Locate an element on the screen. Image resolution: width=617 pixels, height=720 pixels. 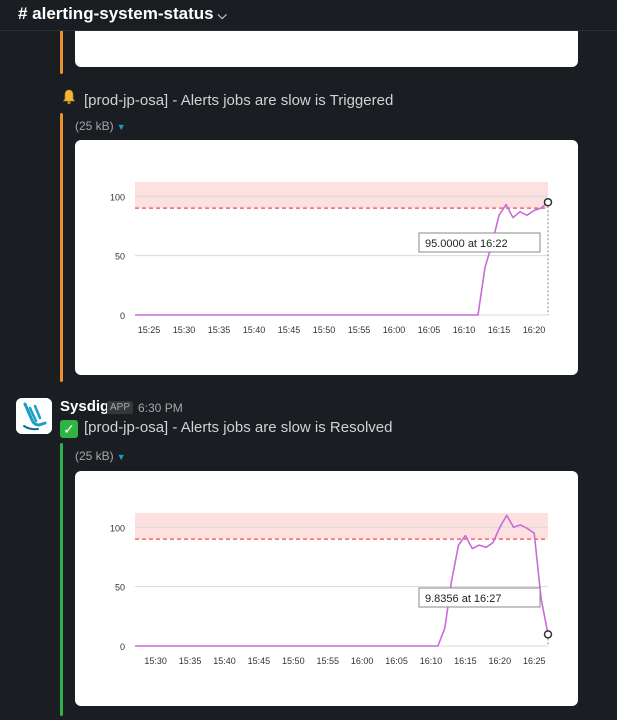
attachment-color-bar-triggered is located at coordinates (61, 247).